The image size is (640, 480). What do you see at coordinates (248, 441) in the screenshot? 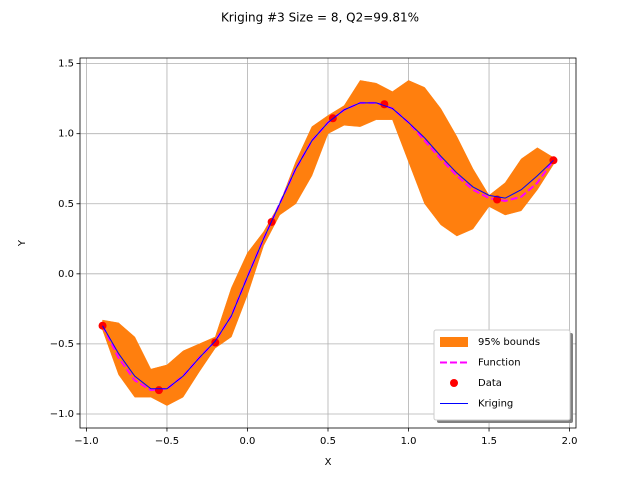
I see `x-tick-label: 0.0` at bounding box center [248, 441].